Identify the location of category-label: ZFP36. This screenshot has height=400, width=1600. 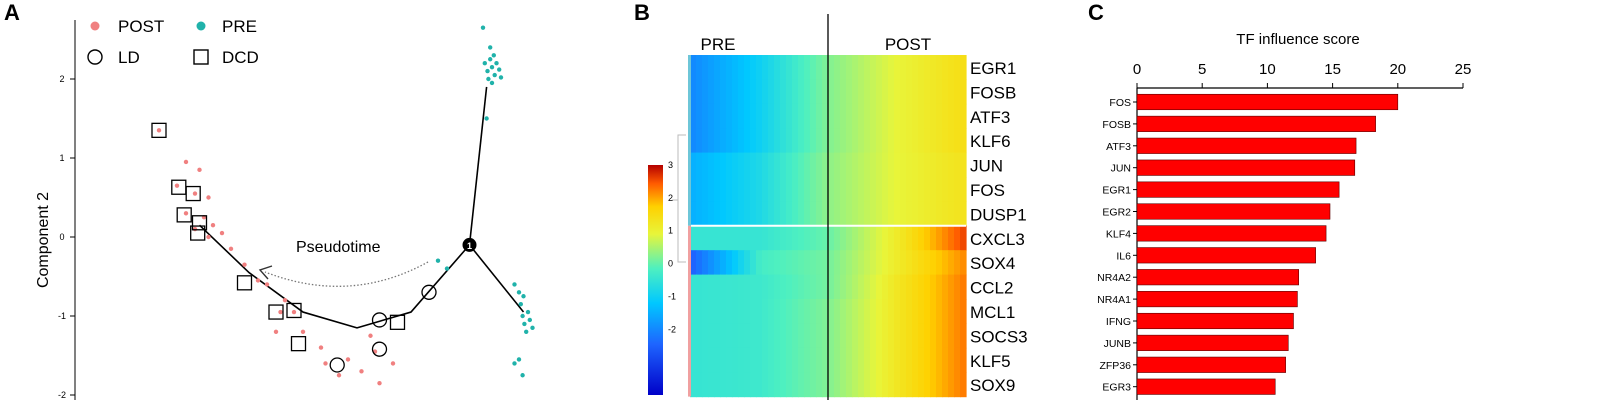
(1115, 366).